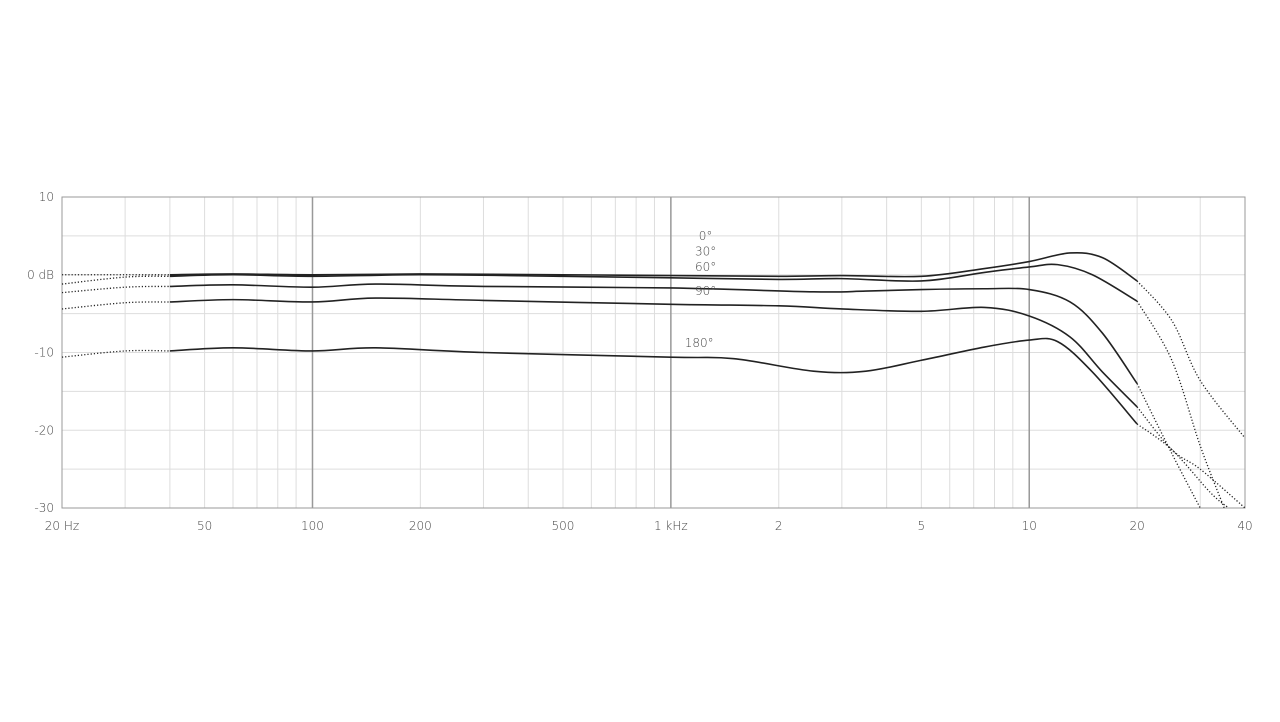 The width and height of the screenshot is (1280, 722). Describe the element at coordinates (312, 526) in the screenshot. I see `x-tick-label: 100` at that location.